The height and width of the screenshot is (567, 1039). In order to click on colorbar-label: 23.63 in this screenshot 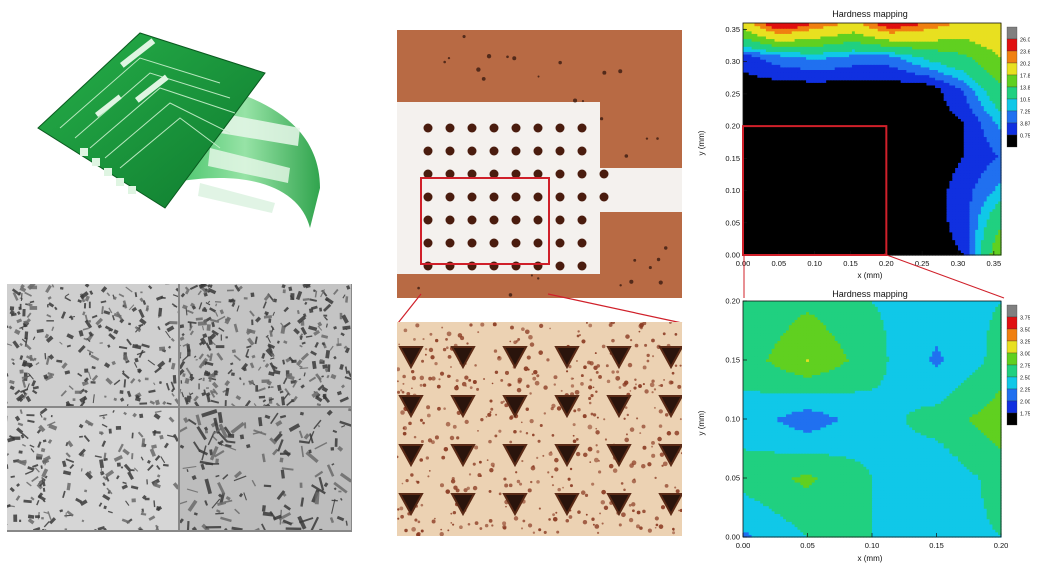, I will do `click(1025, 53)`.